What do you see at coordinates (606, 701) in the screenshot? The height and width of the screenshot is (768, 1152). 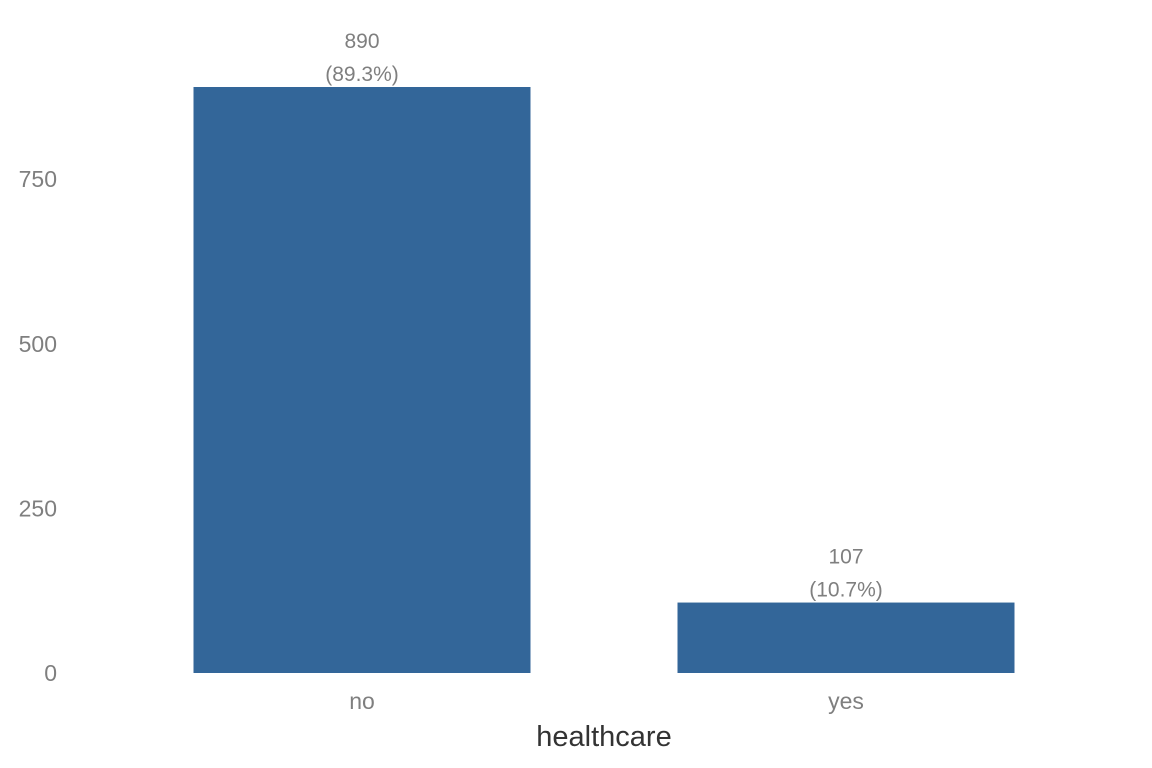 I see `x-axis-ticks: no yes` at bounding box center [606, 701].